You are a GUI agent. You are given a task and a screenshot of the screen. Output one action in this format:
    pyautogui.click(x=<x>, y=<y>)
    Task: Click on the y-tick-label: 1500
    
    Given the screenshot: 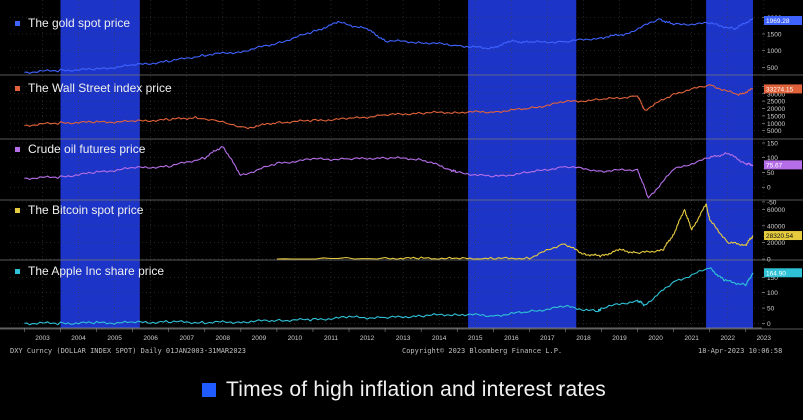 What is the action you would take?
    pyautogui.click(x=774, y=35)
    